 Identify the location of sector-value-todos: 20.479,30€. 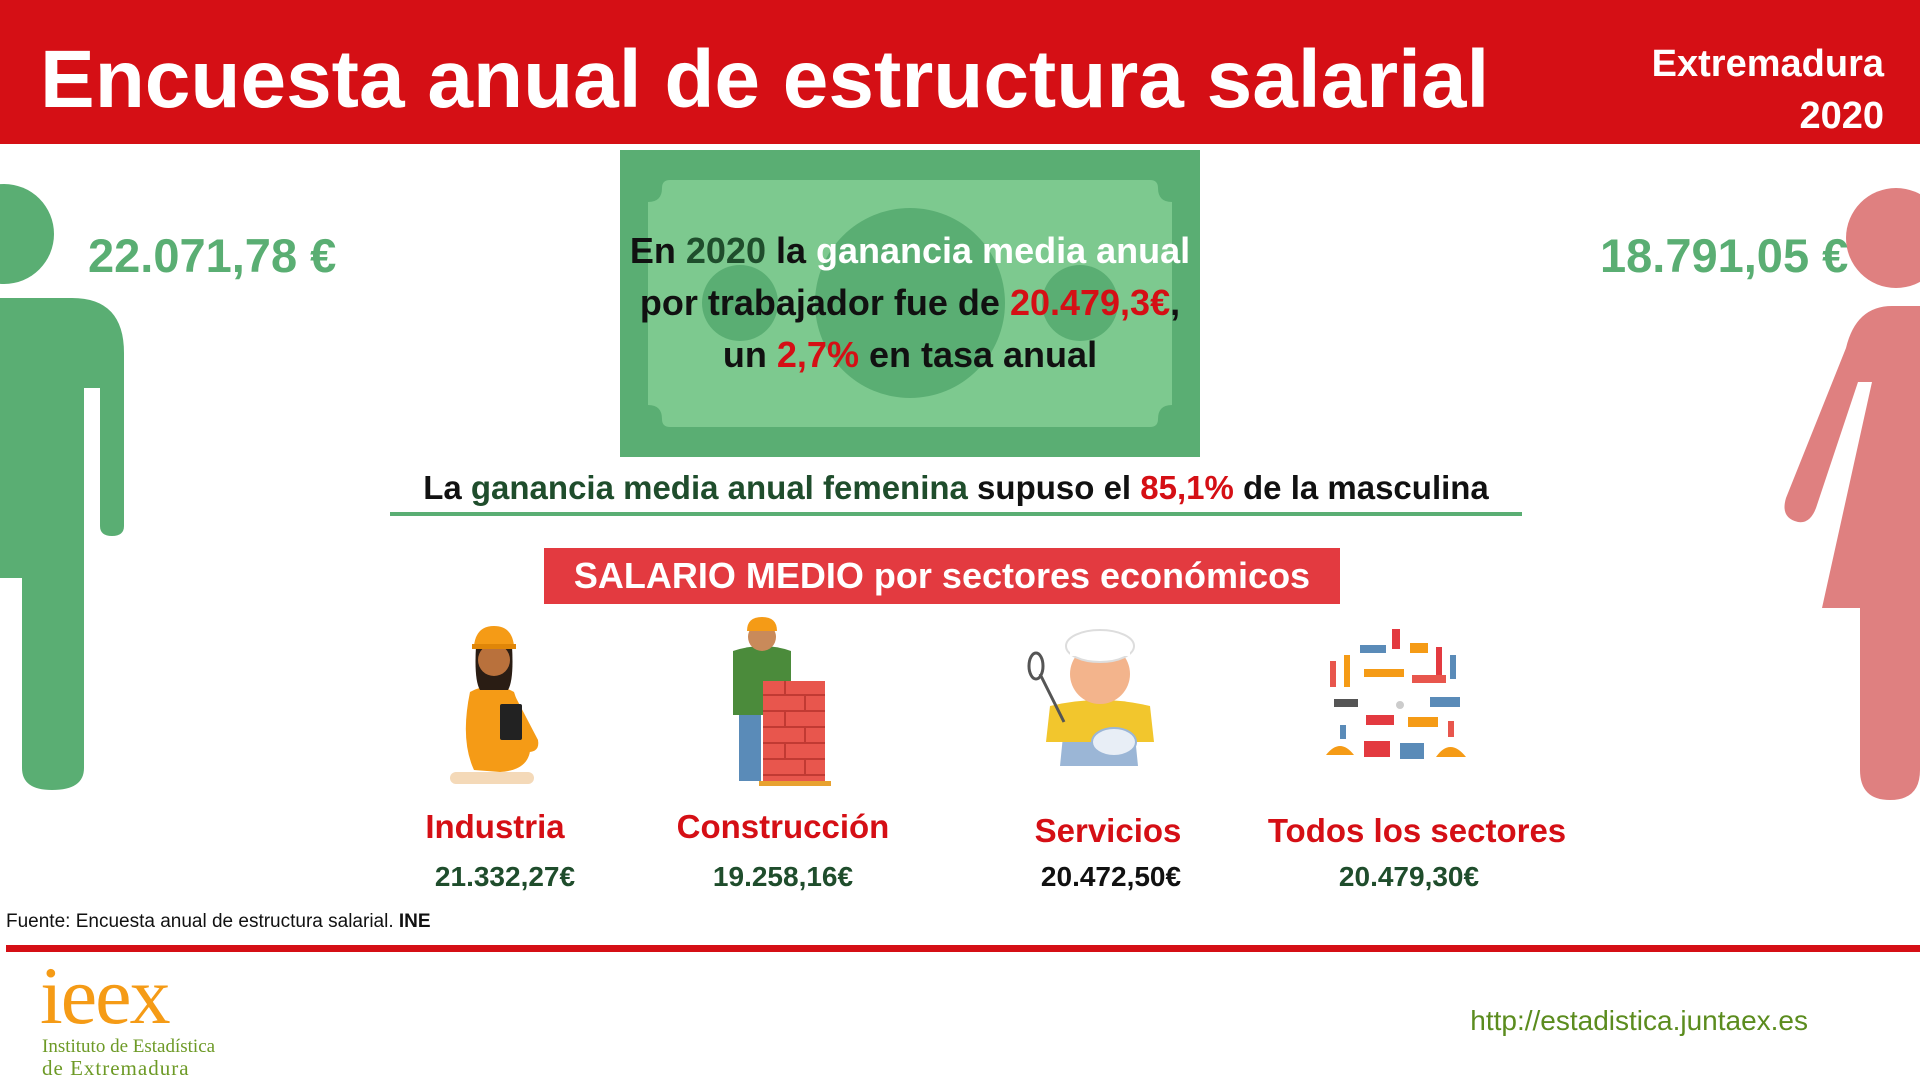
(1409, 876).